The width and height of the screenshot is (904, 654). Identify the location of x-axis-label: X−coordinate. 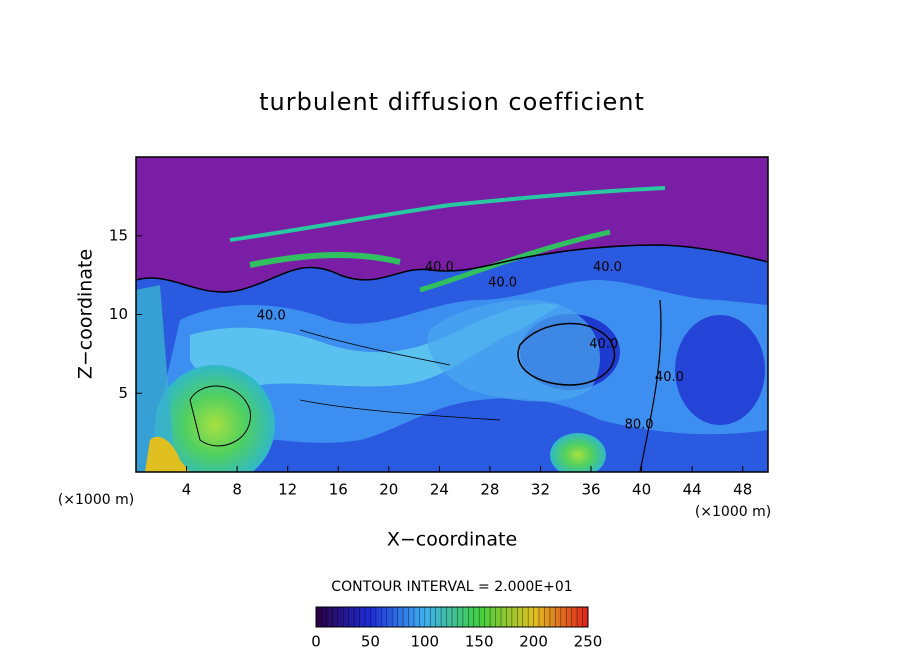
(452, 540).